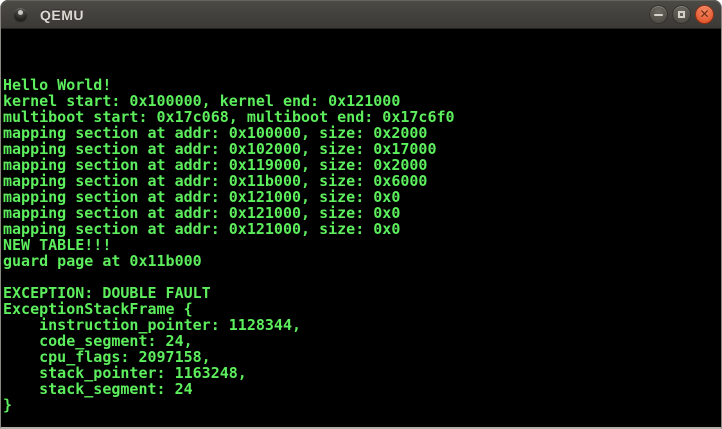  Describe the element at coordinates (107, 357) in the screenshot. I see `terminal-line: cpu_flags: 2097158,` at that location.